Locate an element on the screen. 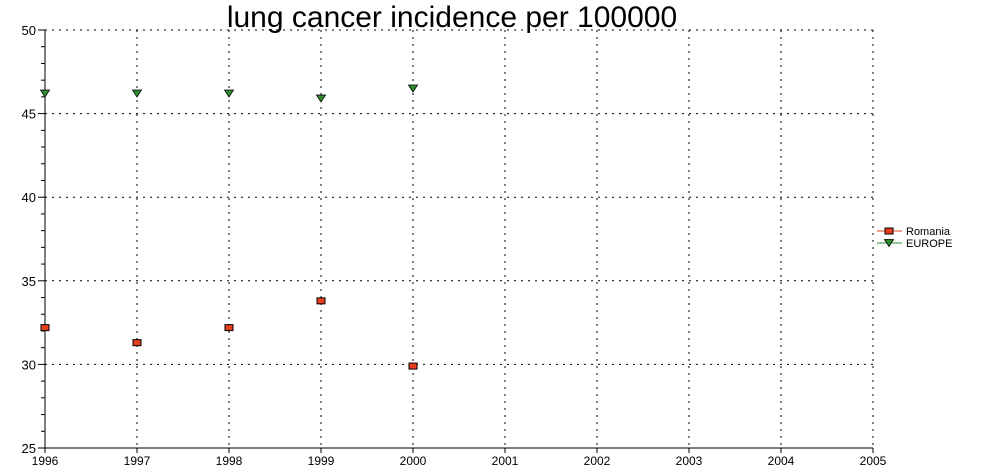 The width and height of the screenshot is (989, 473). x-tick-label: 1996 is located at coordinates (45, 461).